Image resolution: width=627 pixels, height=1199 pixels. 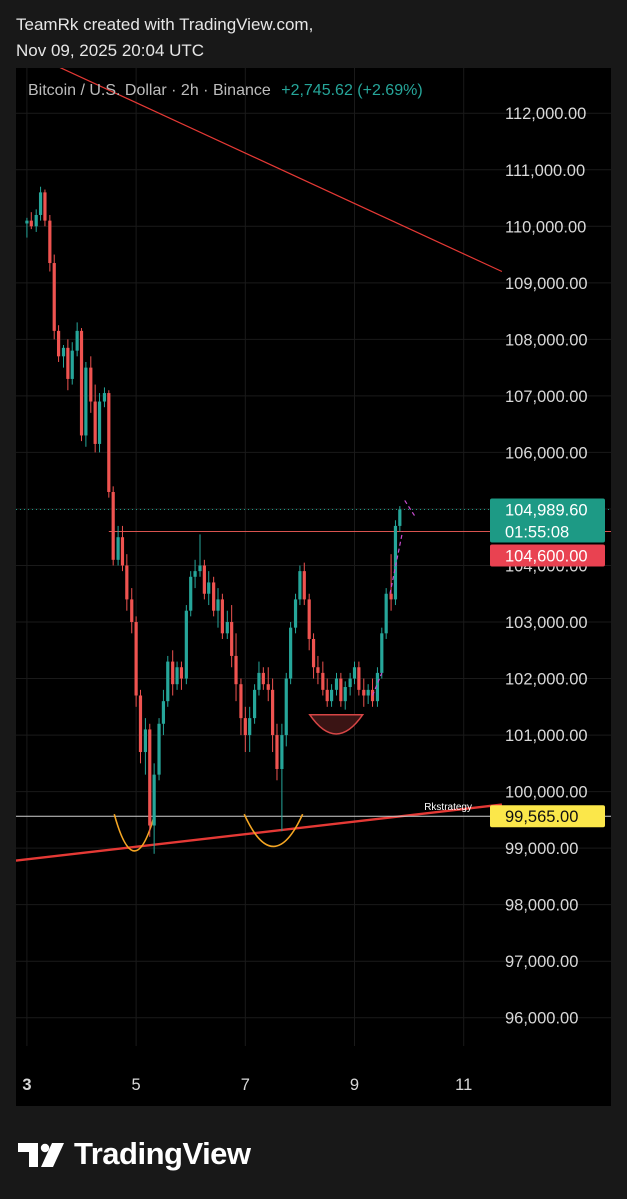 I want to click on x-axis-tick-label: 5, so click(x=136, y=1085).